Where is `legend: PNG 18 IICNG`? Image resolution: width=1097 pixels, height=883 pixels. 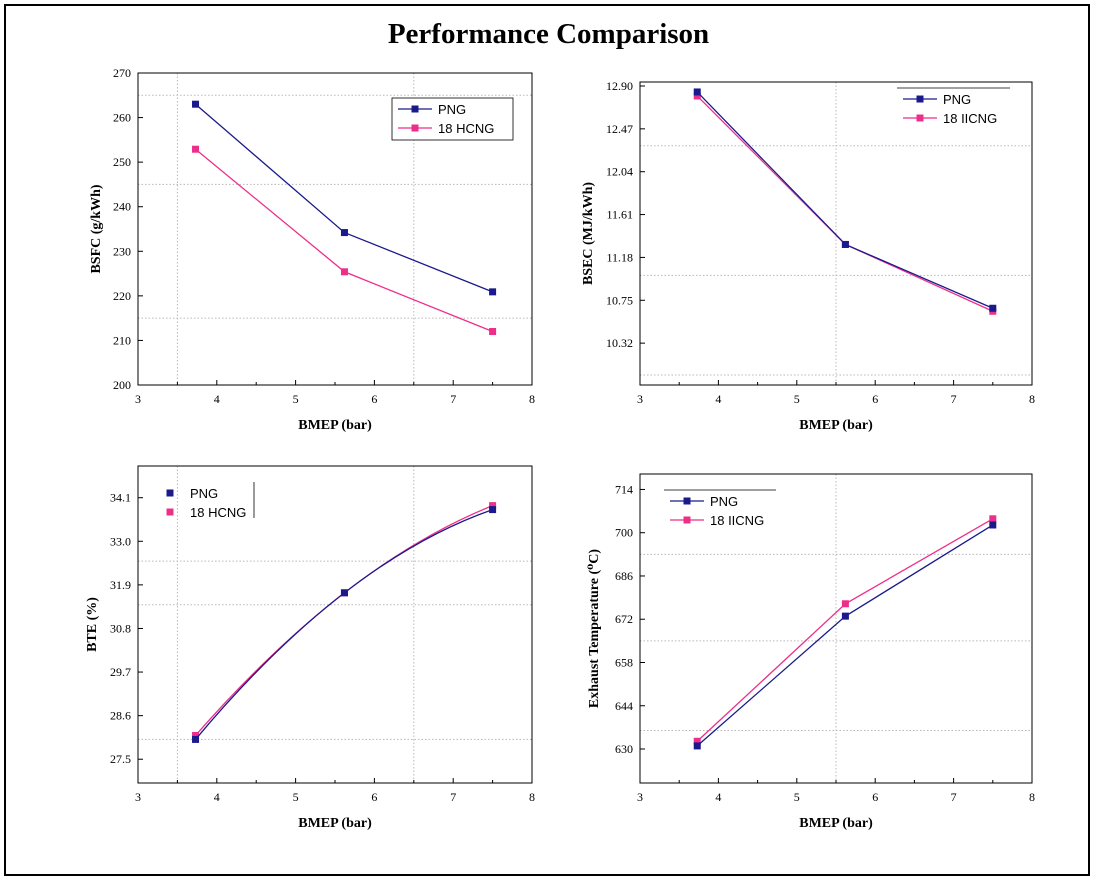
legend: PNG 18 IICNG is located at coordinates (720, 508).